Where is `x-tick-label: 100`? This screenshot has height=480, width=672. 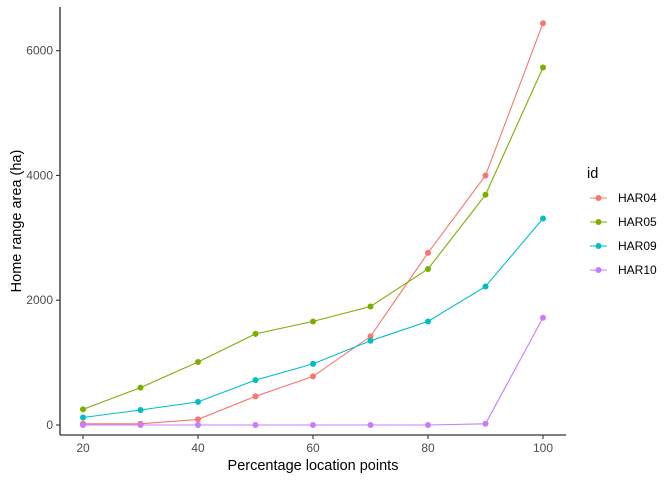 x-tick-label: 100 is located at coordinates (543, 448).